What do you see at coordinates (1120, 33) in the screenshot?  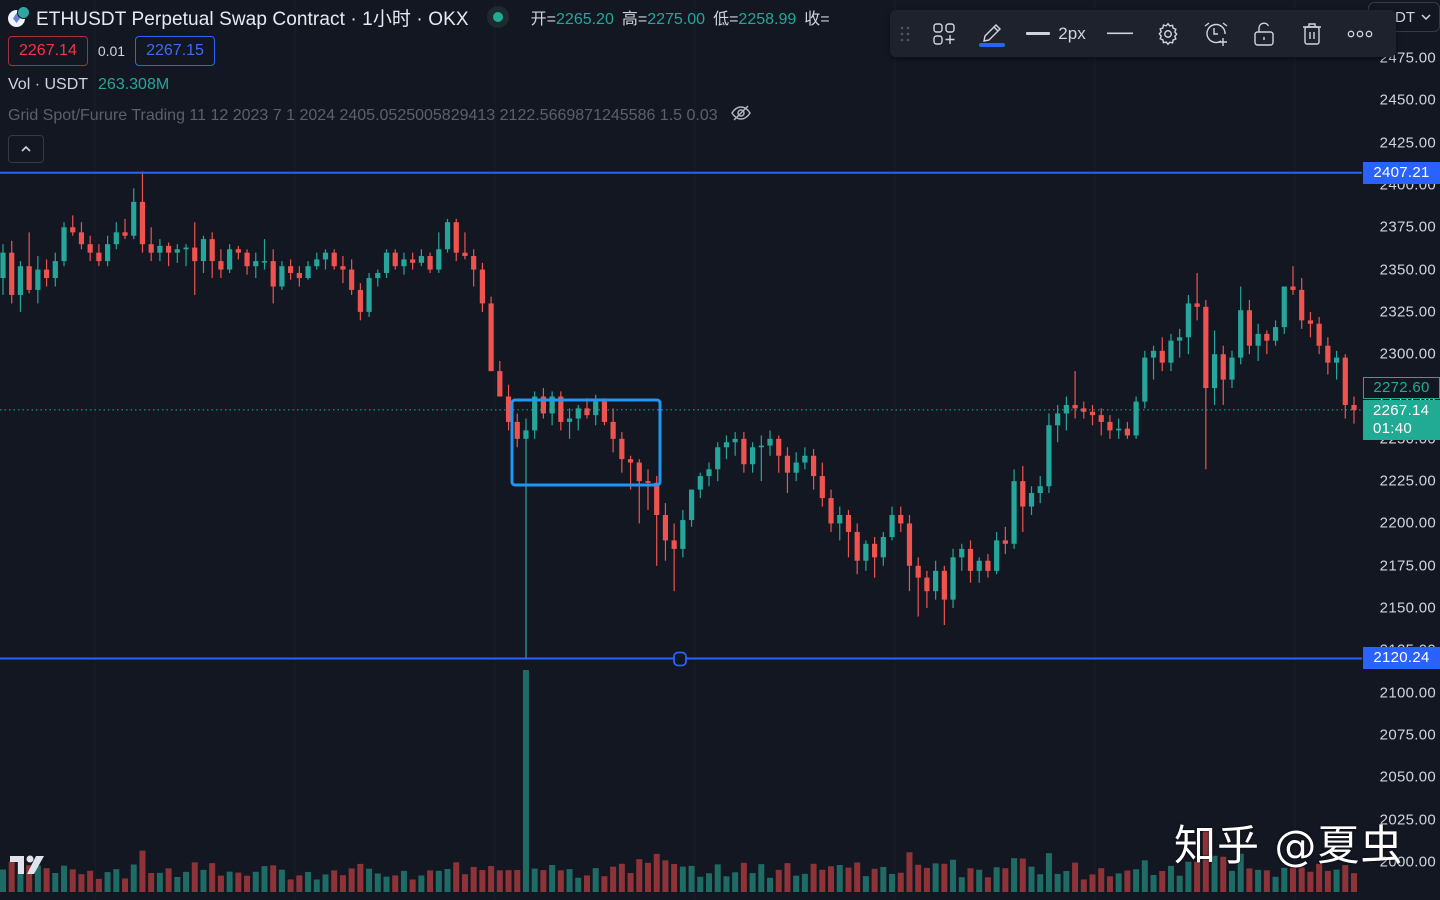 I see `line-style-icon` at bounding box center [1120, 33].